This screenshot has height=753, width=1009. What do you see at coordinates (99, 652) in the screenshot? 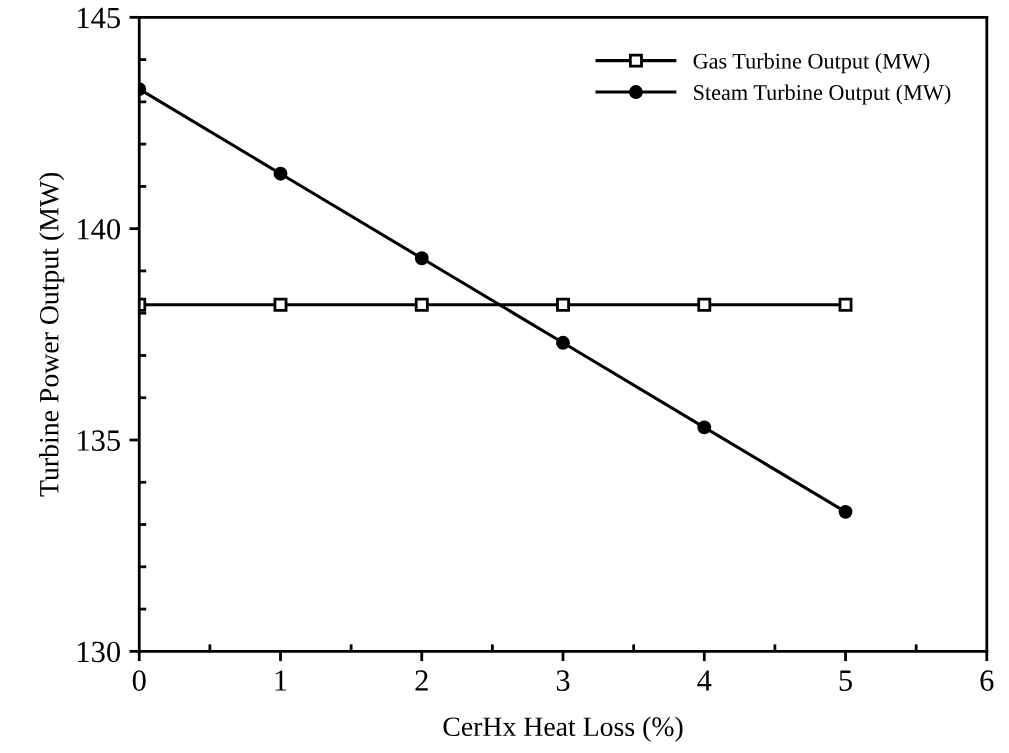
I see `y-tick-label: 130` at bounding box center [99, 652].